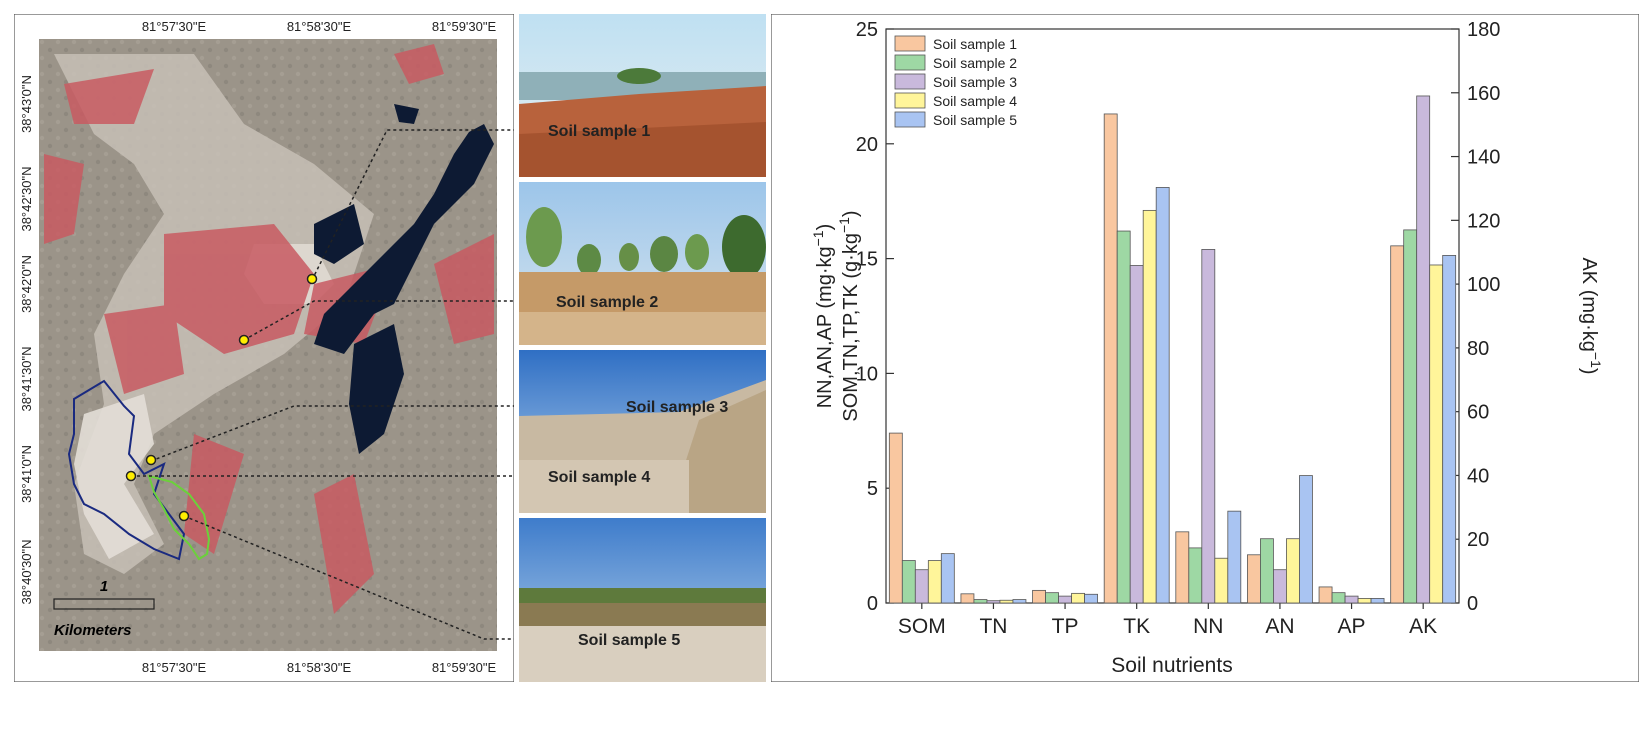 Image resolution: width=1650 pixels, height=742 pixels. Describe the element at coordinates (1352, 626) in the screenshot. I see `x-tick-label: AP` at that location.